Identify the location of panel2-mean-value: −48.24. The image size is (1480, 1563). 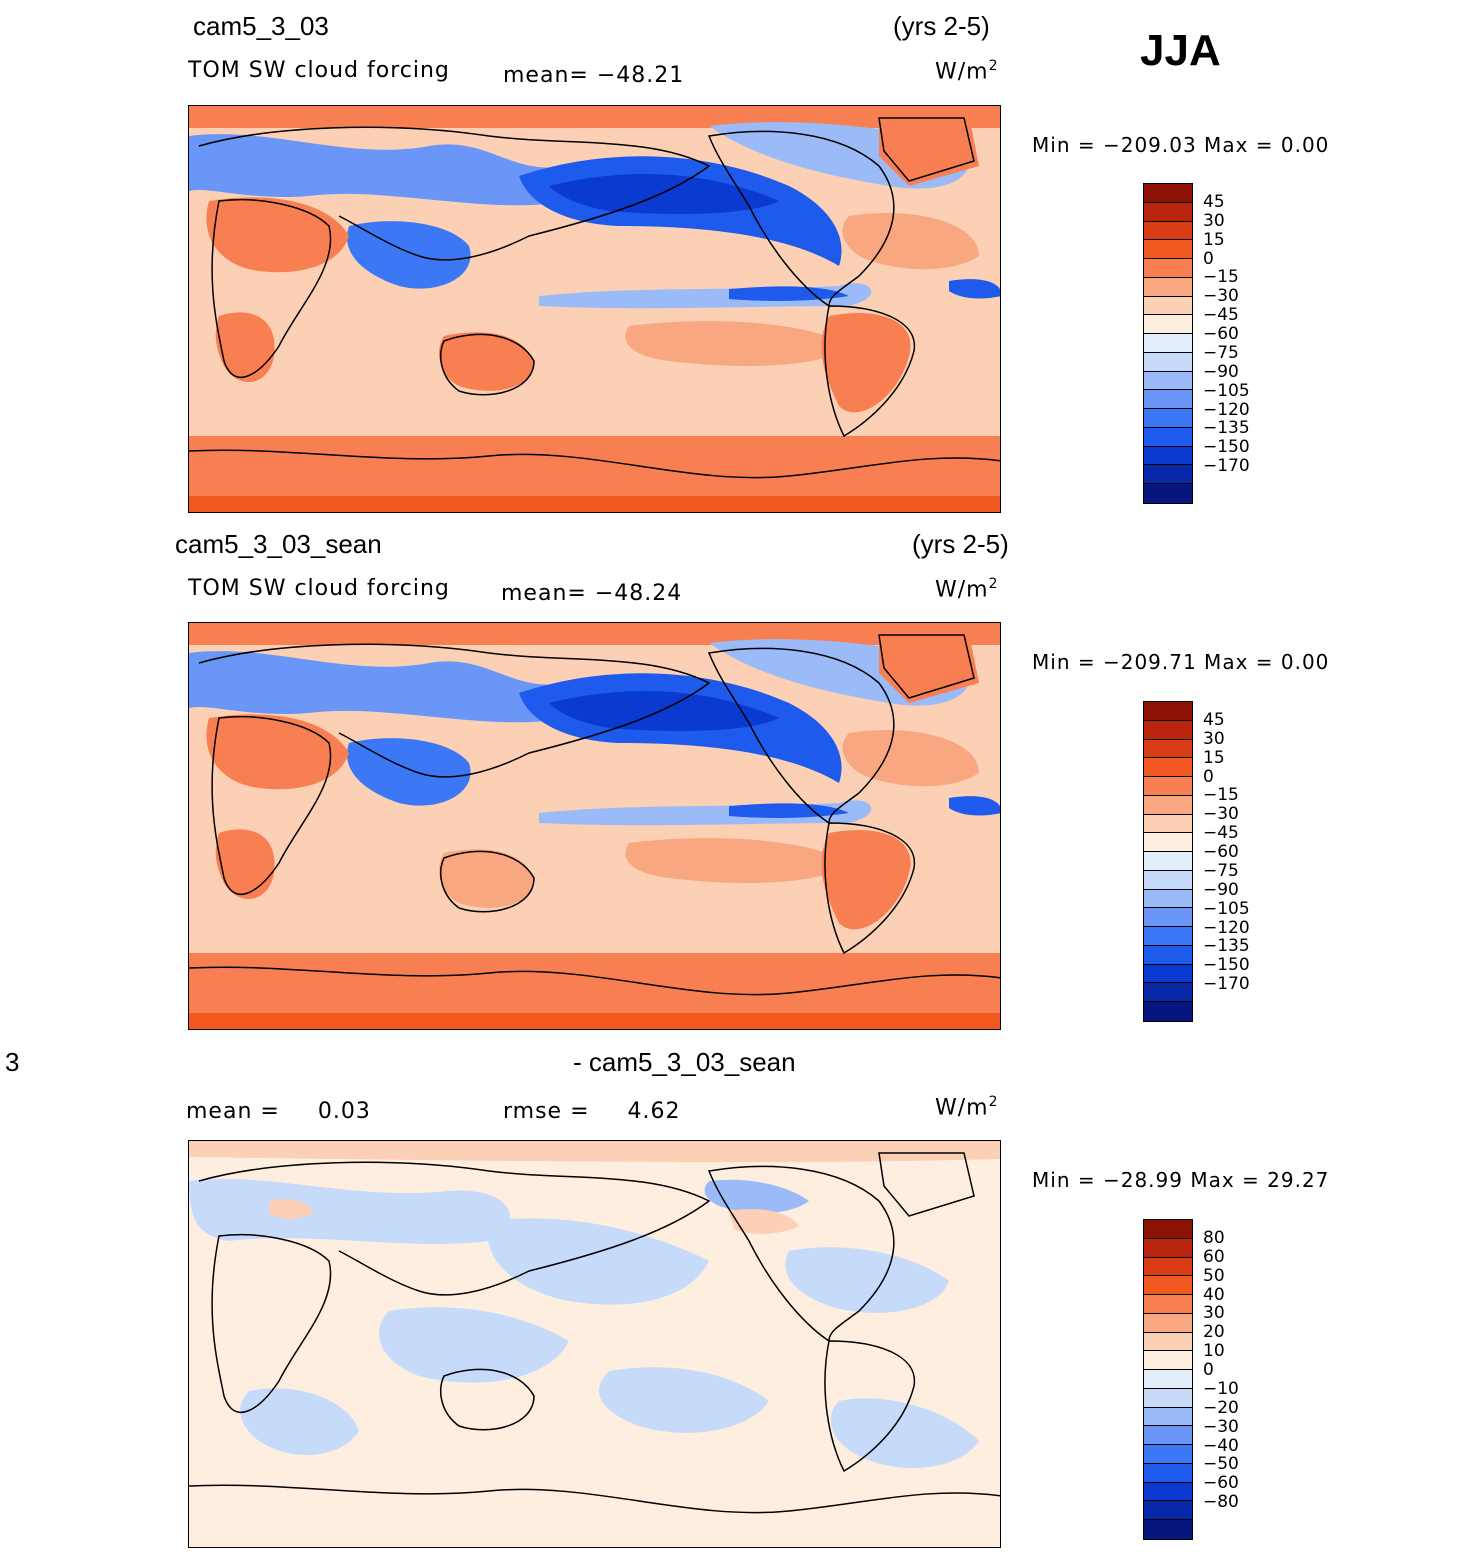
(638, 593).